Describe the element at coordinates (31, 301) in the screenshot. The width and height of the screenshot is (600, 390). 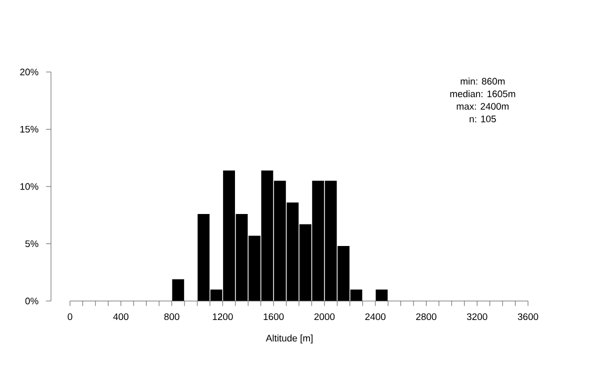
I see `y-tick-label: 0%` at that location.